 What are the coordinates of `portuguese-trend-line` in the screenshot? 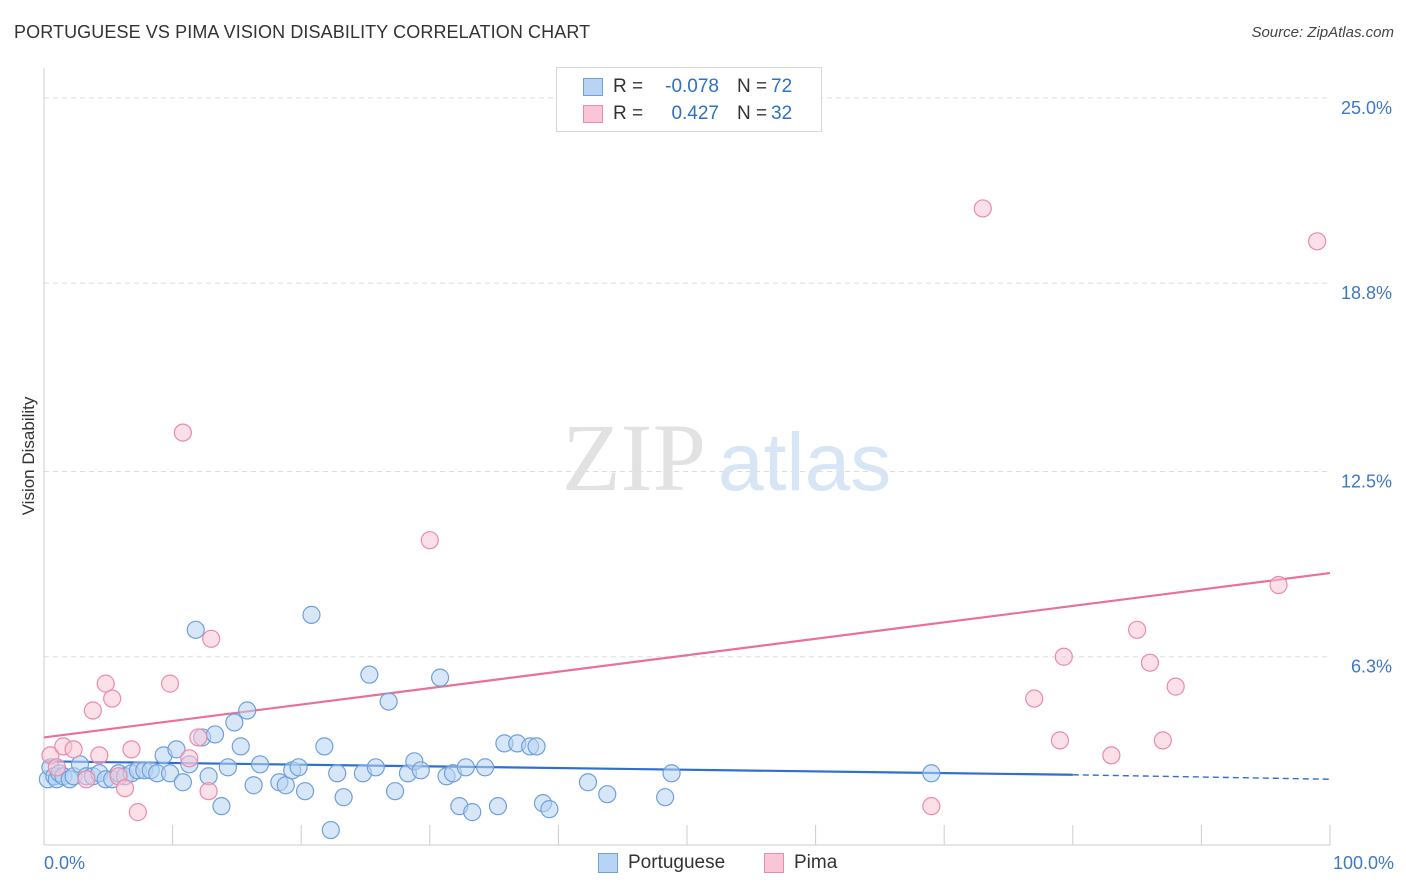 It's located at (558, 768).